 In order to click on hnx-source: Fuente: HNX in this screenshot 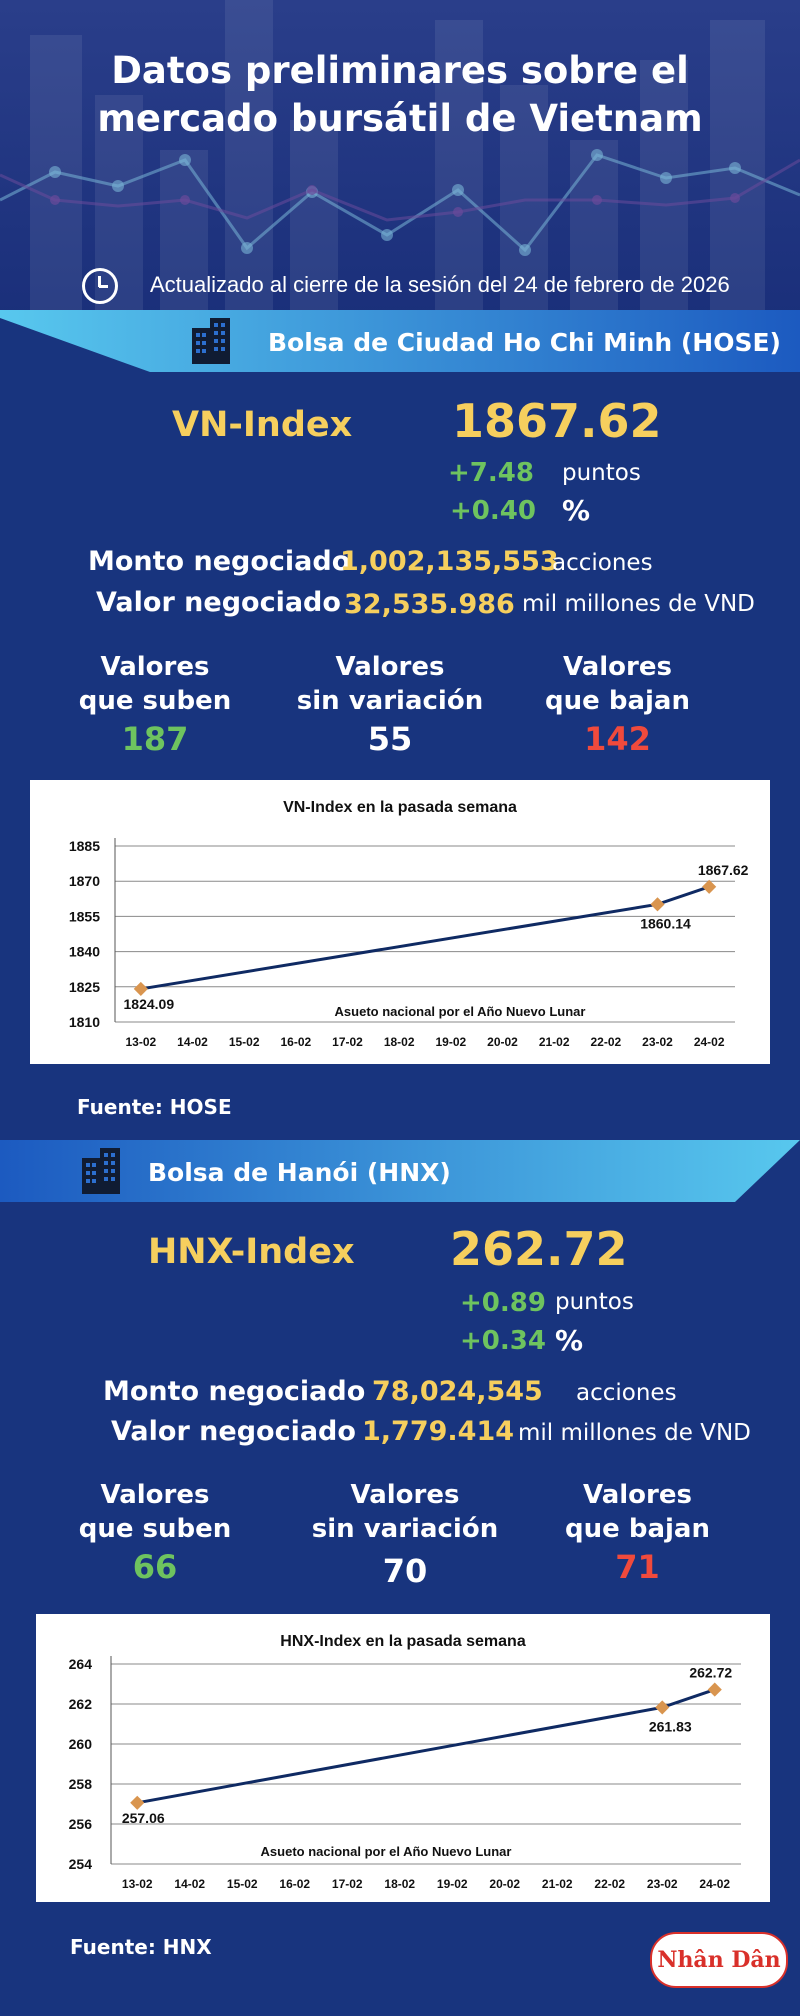, I will do `click(141, 1947)`.